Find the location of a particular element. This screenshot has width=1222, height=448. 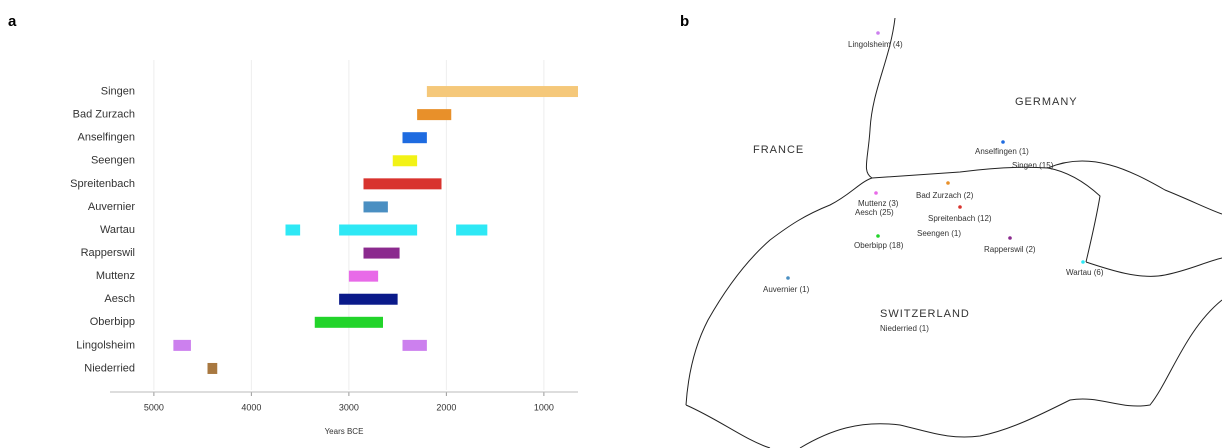

region-label: SWITZERLAND is located at coordinates (925, 314).